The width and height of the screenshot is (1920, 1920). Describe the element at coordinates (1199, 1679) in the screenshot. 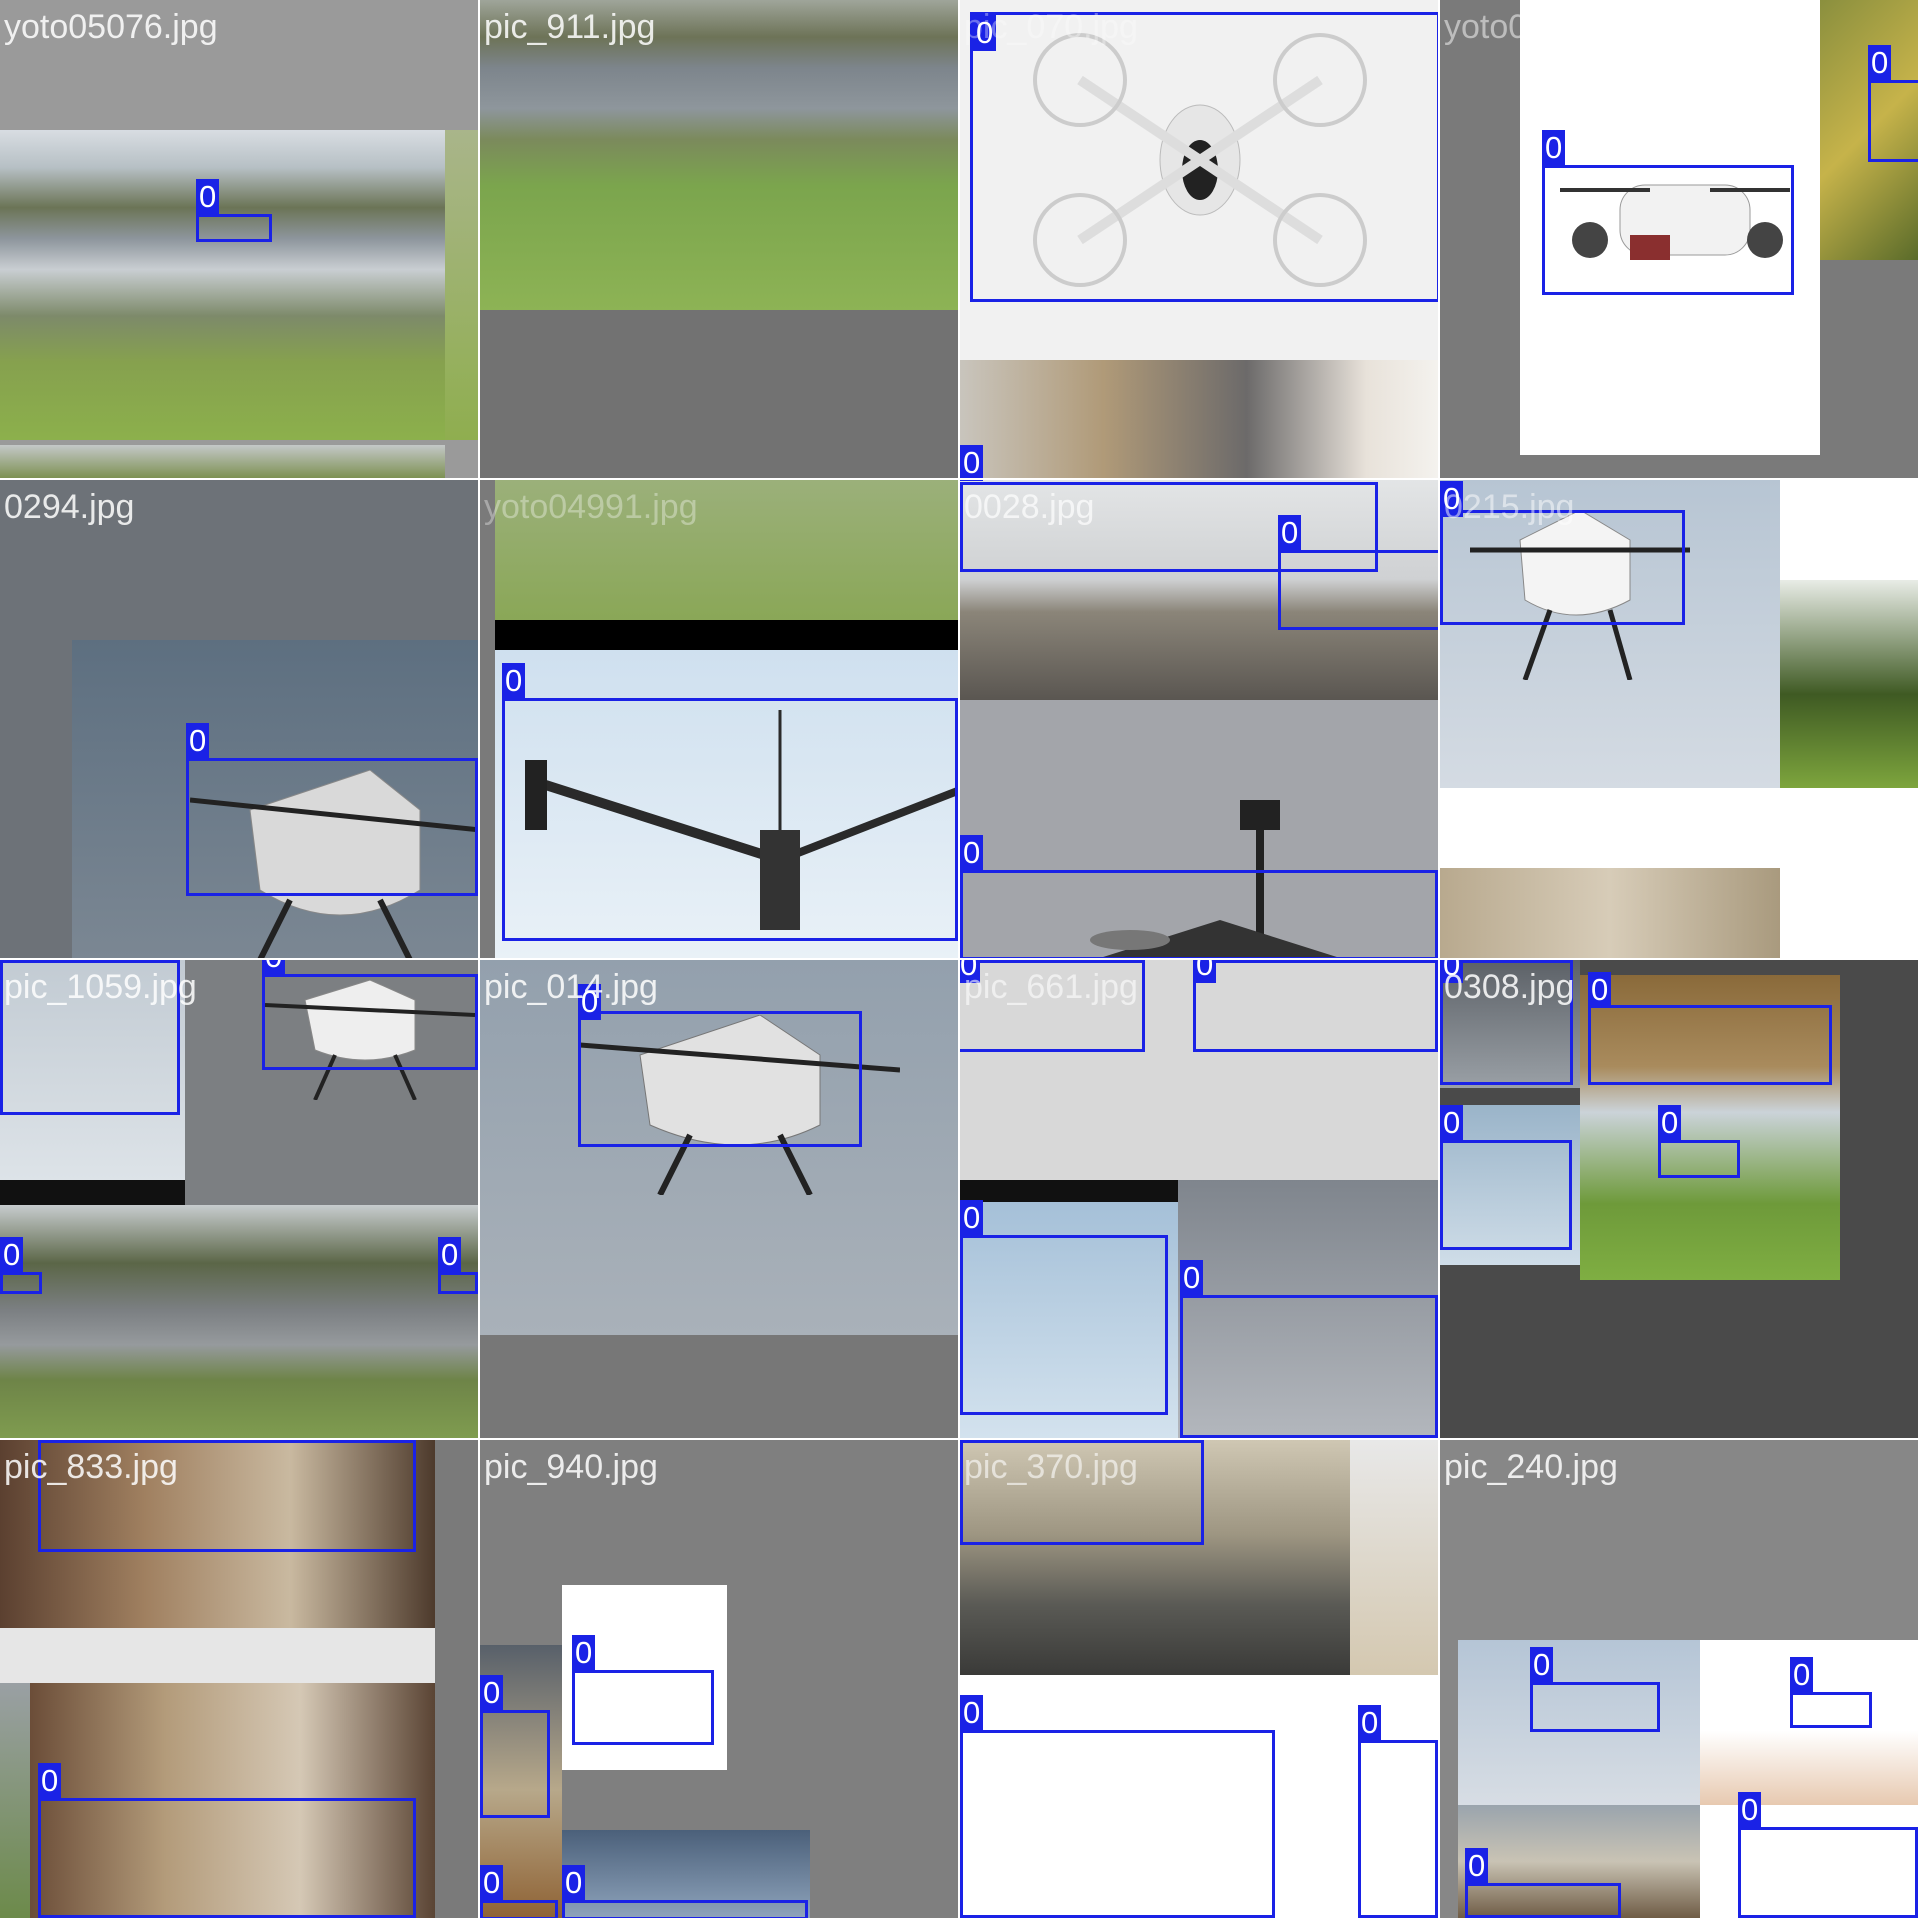

I see `mosaic-tile: 0 0 0 pic_370.jpg` at that location.